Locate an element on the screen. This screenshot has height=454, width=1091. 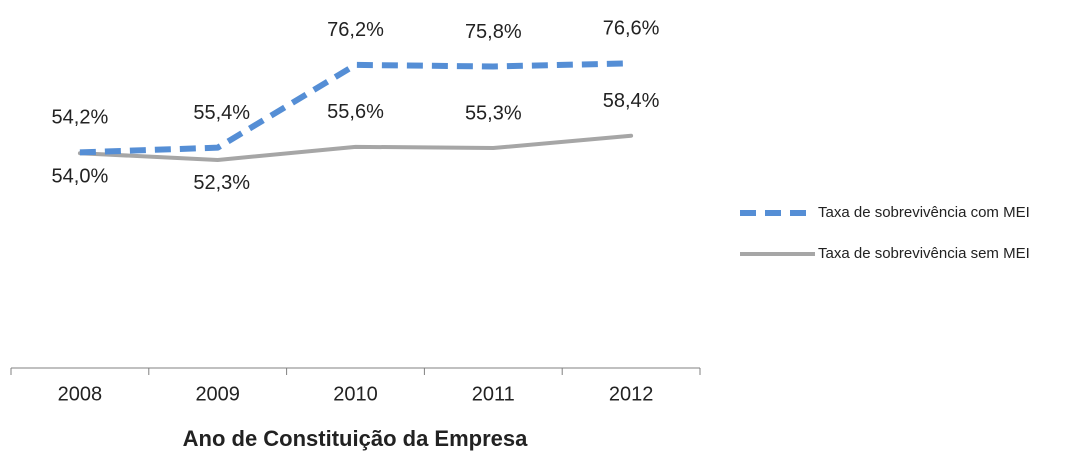
x-axis-title: Ano de Constituição da Empresa is located at coordinates (355, 438).